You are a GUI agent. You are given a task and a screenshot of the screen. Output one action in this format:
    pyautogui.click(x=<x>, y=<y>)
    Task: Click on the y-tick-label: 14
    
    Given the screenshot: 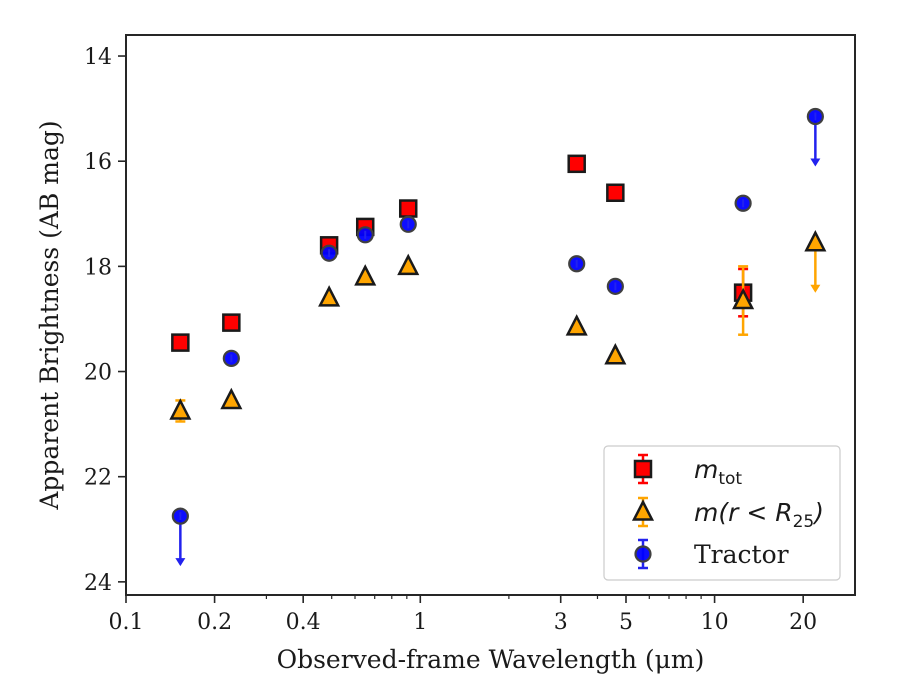 What is the action you would take?
    pyautogui.click(x=98, y=57)
    